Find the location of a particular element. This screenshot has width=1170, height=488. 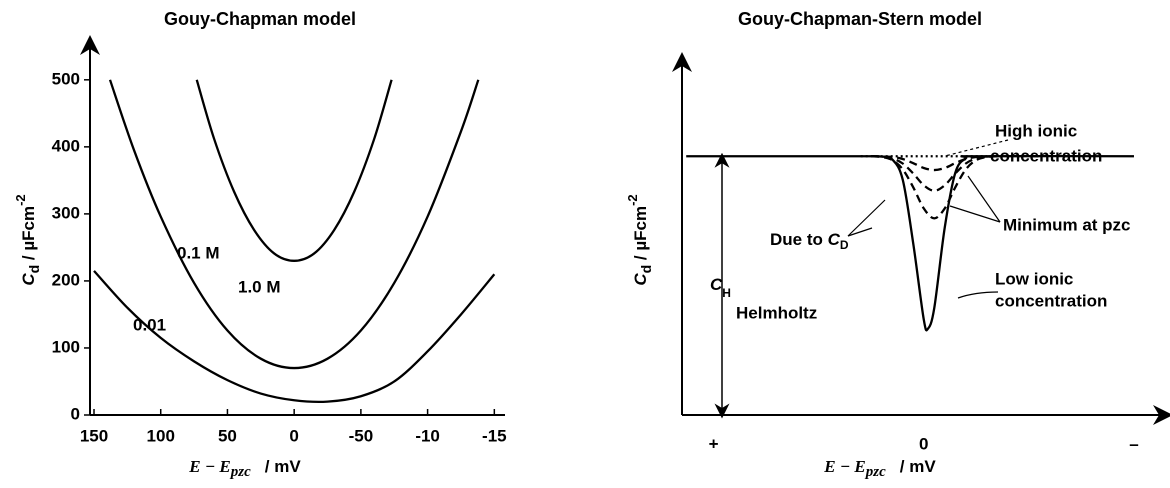

x-tick-label: 150 is located at coordinates (94, 435).